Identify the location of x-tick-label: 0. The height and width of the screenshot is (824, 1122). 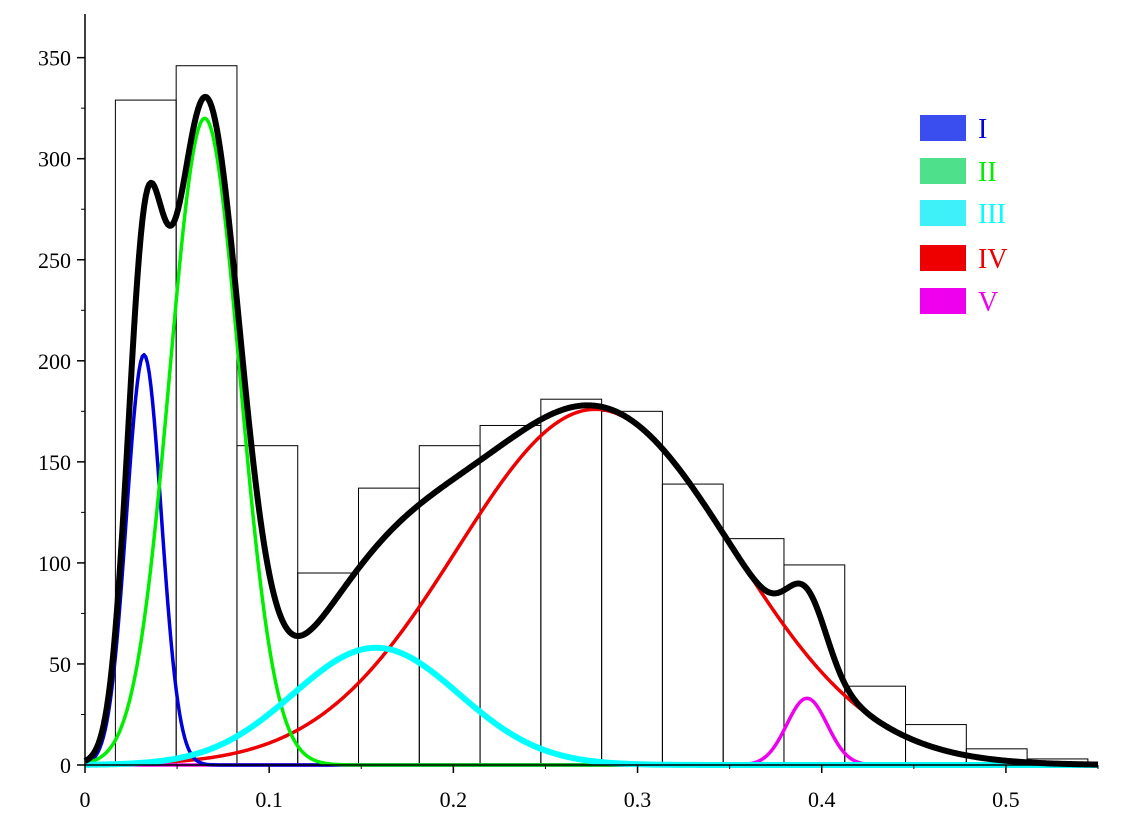
(85, 799).